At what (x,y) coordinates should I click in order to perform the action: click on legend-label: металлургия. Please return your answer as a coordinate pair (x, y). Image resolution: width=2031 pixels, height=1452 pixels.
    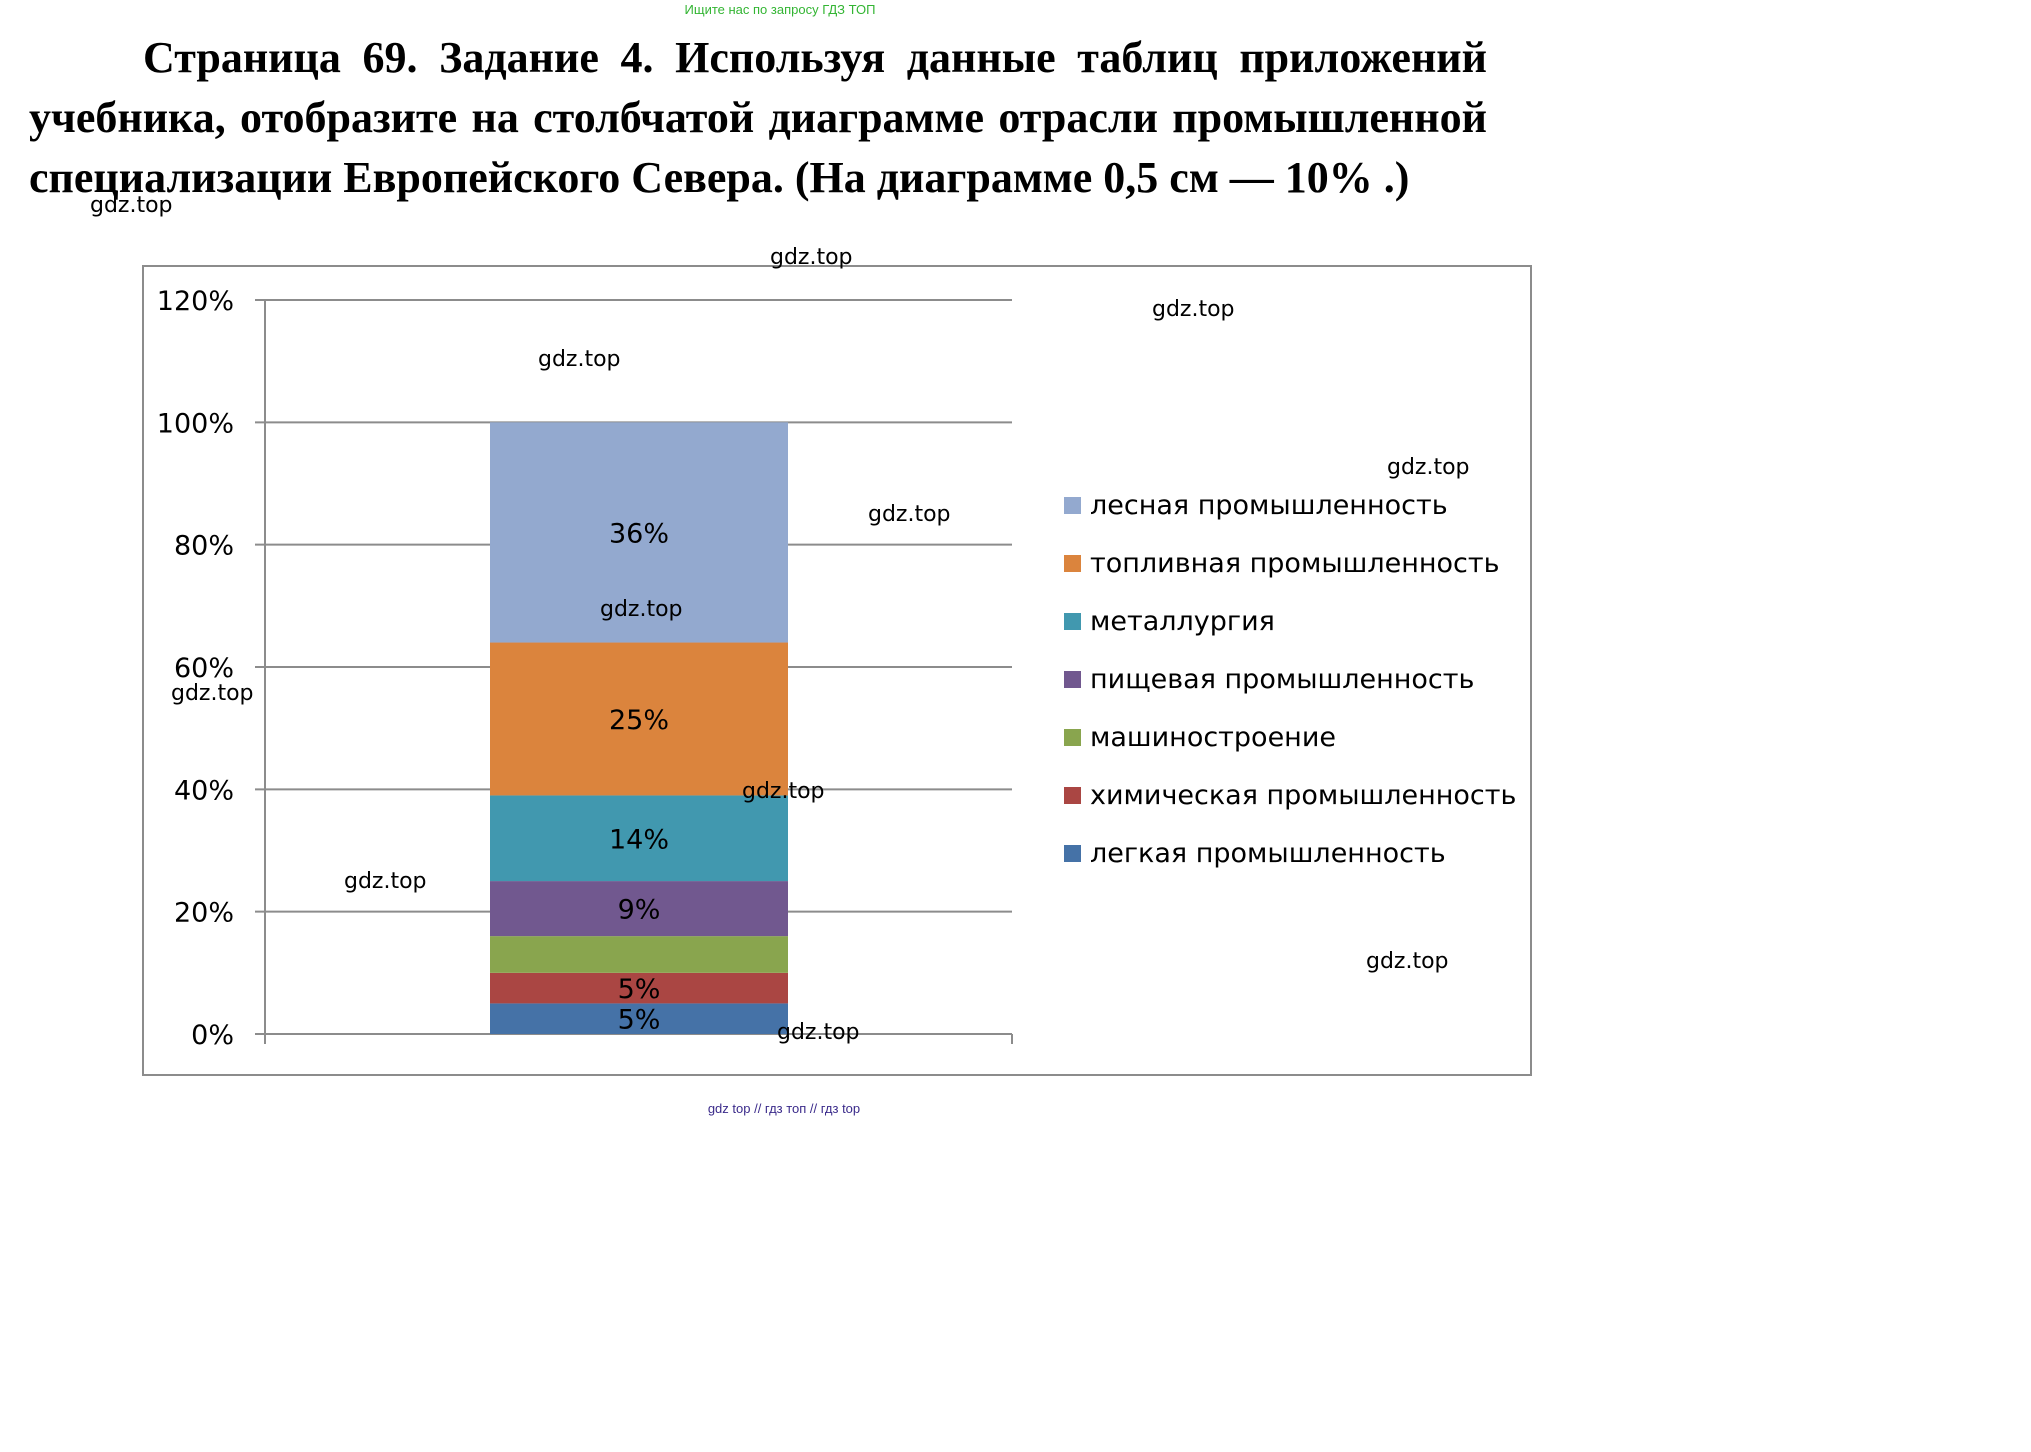
    Looking at the image, I should click on (1182, 621).